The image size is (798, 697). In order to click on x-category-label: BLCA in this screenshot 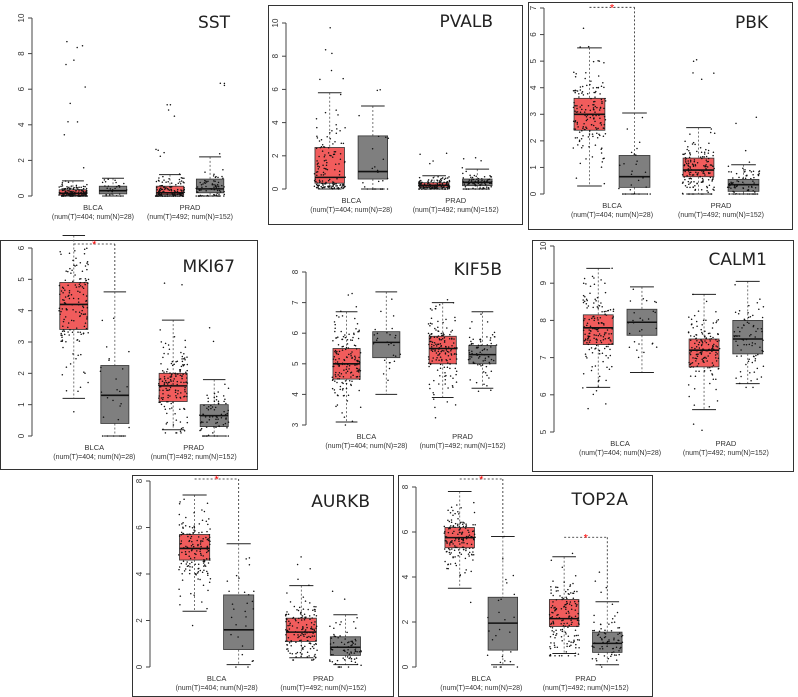, I will do `click(217, 678)`.